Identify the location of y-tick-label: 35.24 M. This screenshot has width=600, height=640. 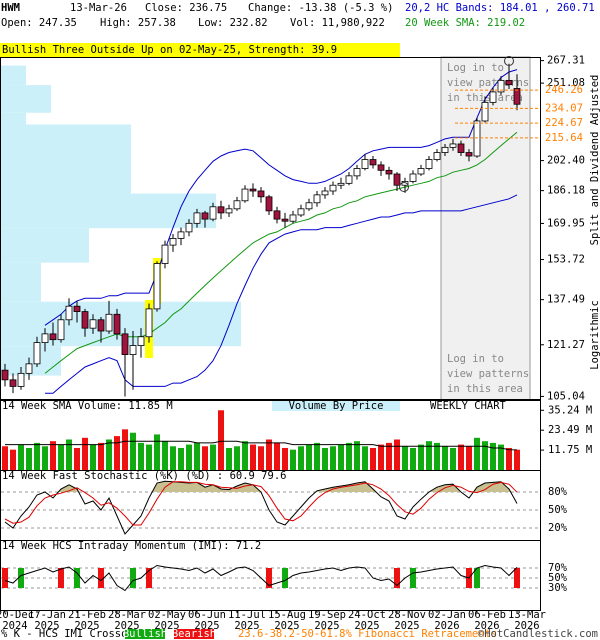
(570, 410).